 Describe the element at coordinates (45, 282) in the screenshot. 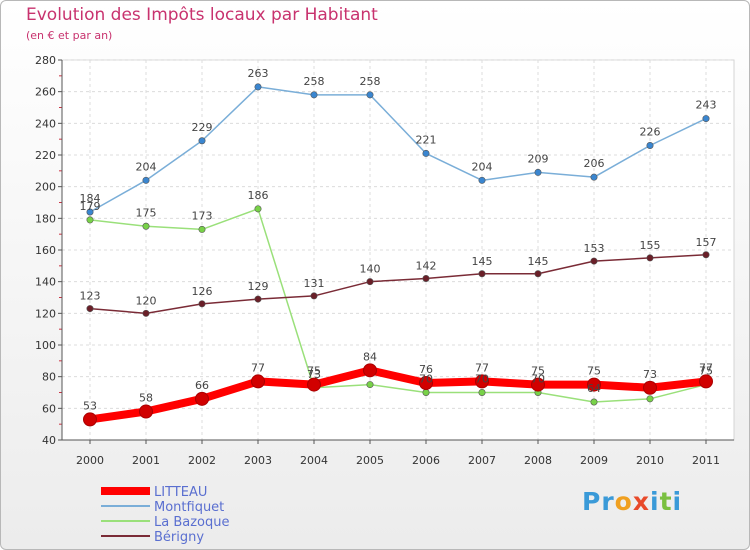

I see `y-tick-label: 140` at that location.